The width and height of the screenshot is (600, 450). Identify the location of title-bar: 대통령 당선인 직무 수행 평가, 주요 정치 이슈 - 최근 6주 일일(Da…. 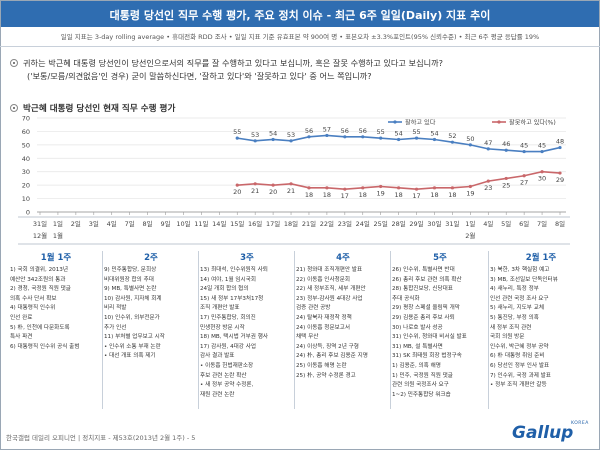
(300, 14).